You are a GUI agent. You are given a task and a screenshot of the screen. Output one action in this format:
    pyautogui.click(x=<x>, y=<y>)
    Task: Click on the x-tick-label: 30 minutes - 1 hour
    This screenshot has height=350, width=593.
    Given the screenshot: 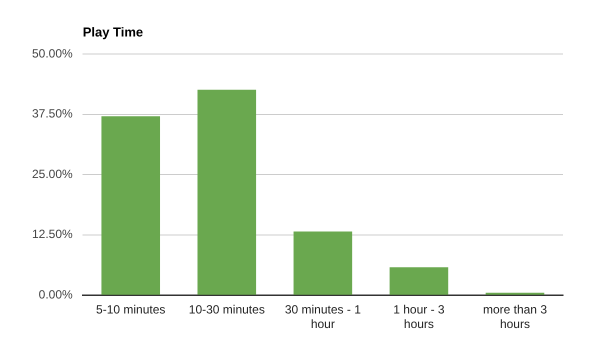 What is the action you would take?
    pyautogui.click(x=323, y=317)
    